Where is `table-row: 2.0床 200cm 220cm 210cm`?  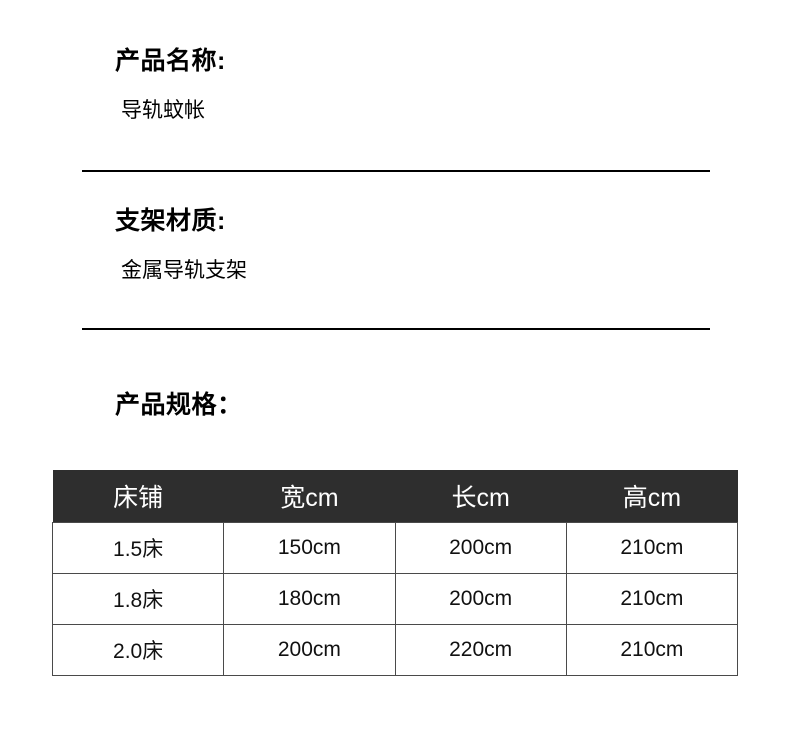 table-row: 2.0床 200cm 220cm 210cm is located at coordinates (395, 649).